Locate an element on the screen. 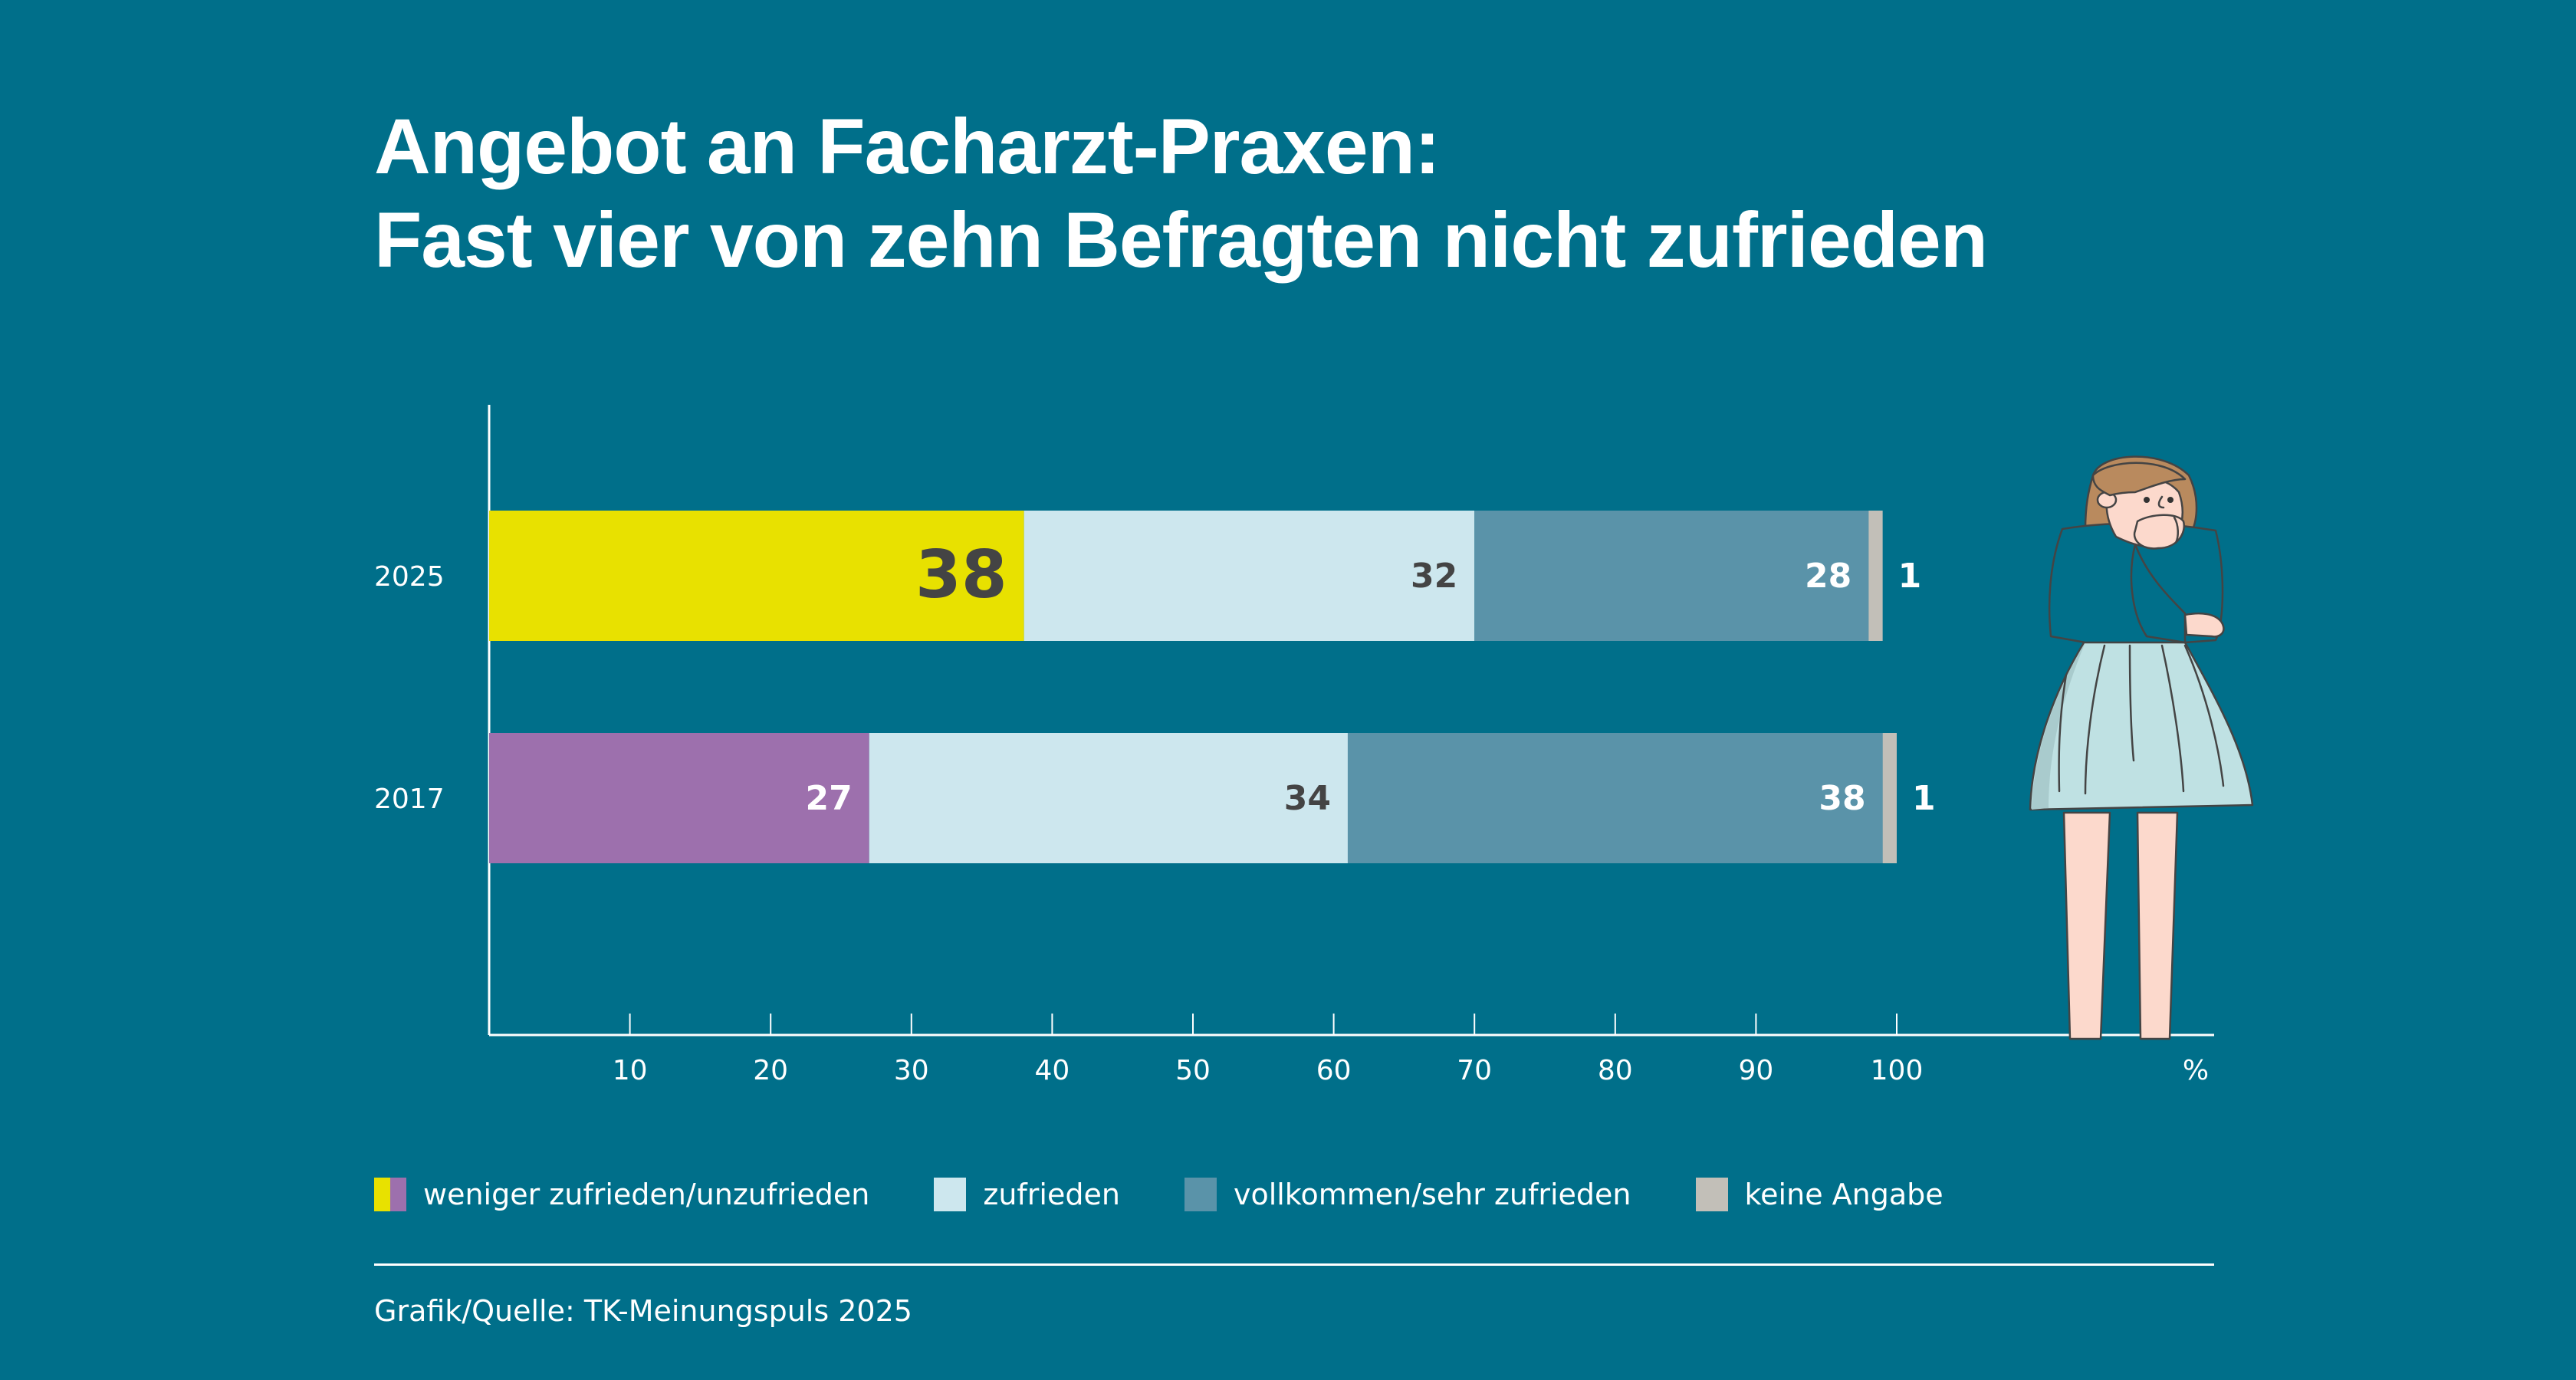  x-tick-label: 60 is located at coordinates (1334, 1070).